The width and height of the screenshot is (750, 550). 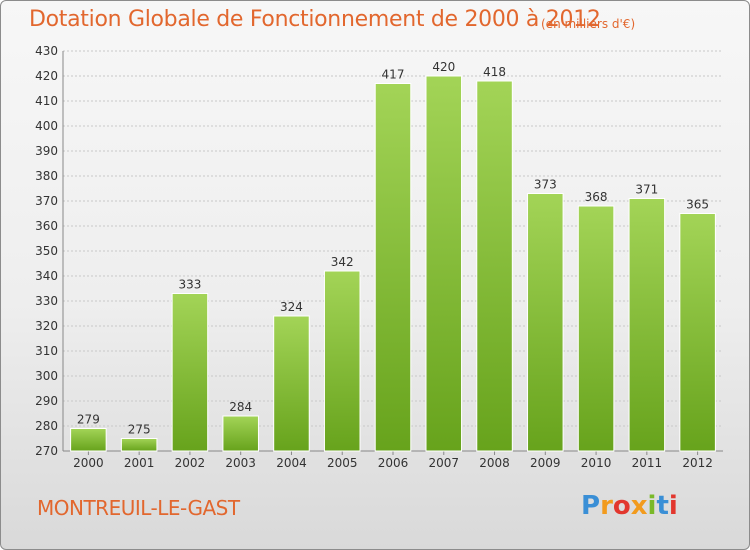 I want to click on x-tick-label: 2010, so click(x=596, y=463).